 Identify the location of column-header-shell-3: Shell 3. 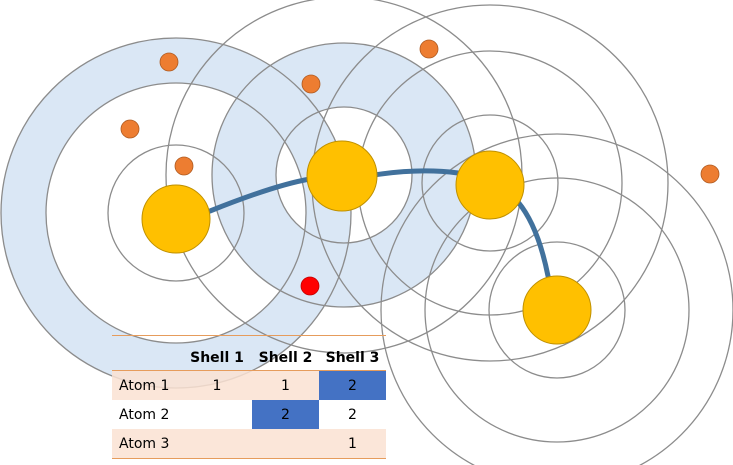
(352, 353).